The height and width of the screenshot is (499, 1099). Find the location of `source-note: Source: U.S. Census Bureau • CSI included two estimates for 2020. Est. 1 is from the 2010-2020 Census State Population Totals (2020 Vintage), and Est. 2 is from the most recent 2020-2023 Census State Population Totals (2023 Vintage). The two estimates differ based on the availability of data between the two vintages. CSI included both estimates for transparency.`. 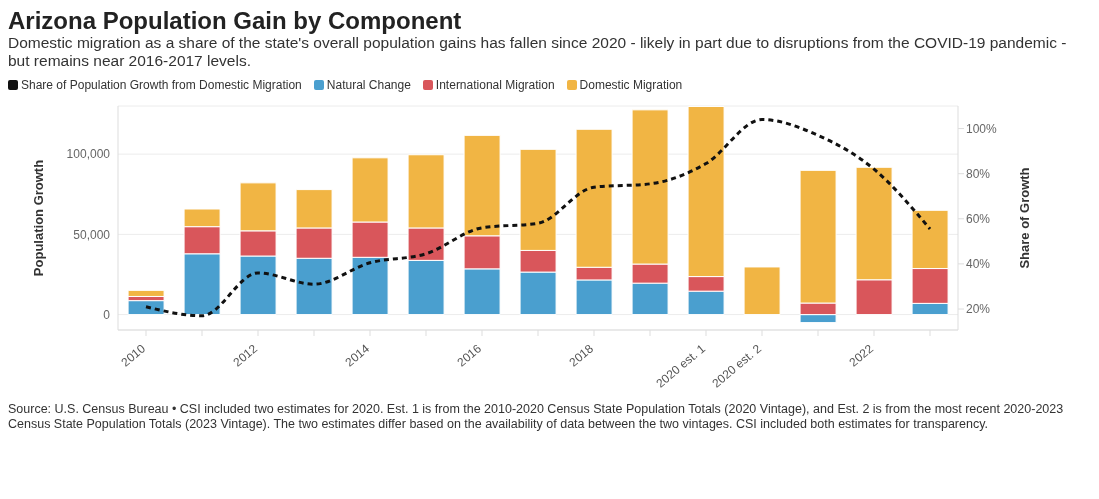

source-note: Source: U.S. Census Bureau • CSI included two estimates for 2020. Est. 1 is from the 2010-2020 Census State Population Totals (2020 Vintage), and Est. 2 is from the most recent 2020-2023 Census State Population Totals (2023 Vintage). The two estimates differ based on the availability of data between the two vintages. CSI included both estimates for transparency. is located at coordinates (536, 417).